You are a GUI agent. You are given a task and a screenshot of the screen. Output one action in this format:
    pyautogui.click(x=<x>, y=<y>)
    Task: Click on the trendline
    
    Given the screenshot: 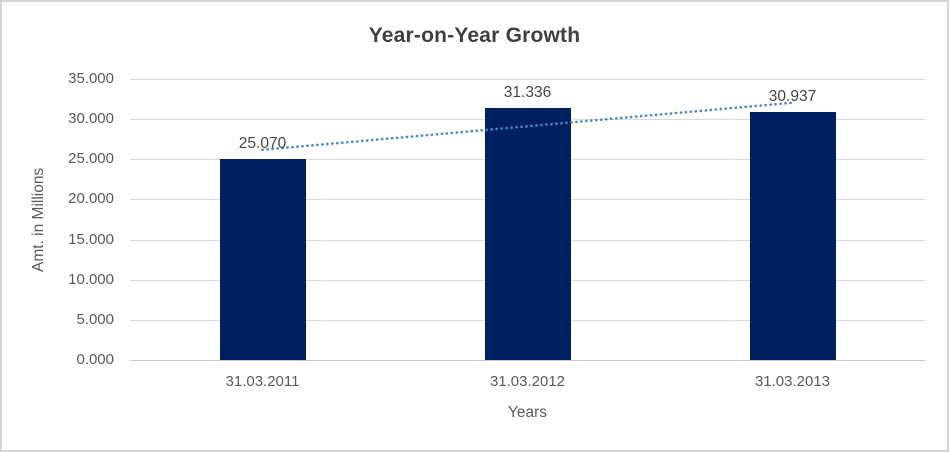 What is the action you would take?
    pyautogui.click(x=527, y=126)
    